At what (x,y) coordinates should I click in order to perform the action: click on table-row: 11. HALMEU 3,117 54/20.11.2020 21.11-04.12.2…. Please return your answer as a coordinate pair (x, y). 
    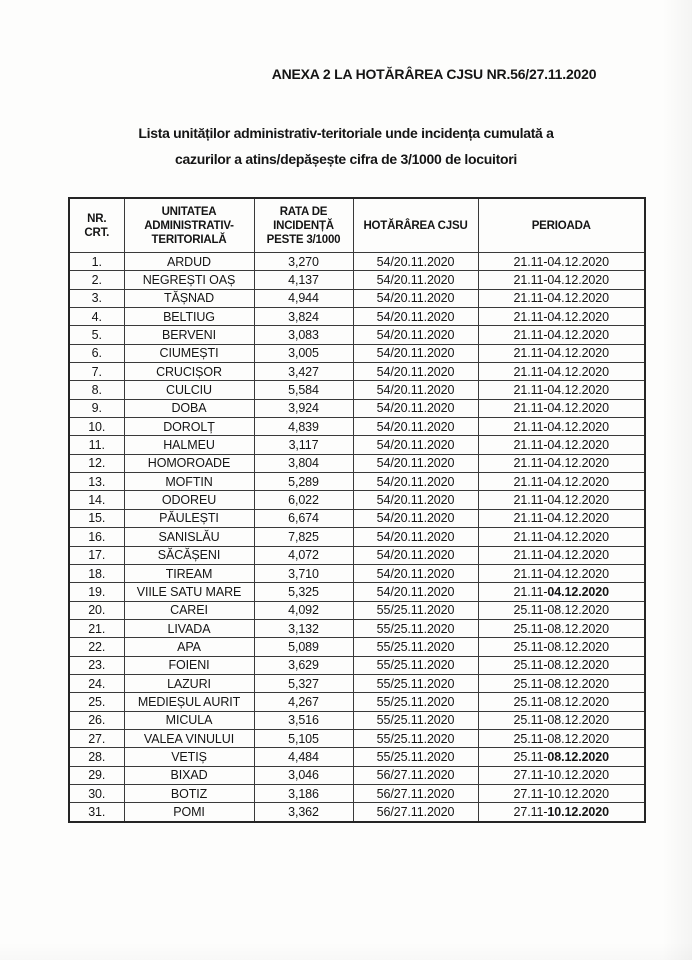
    Looking at the image, I should click on (357, 445).